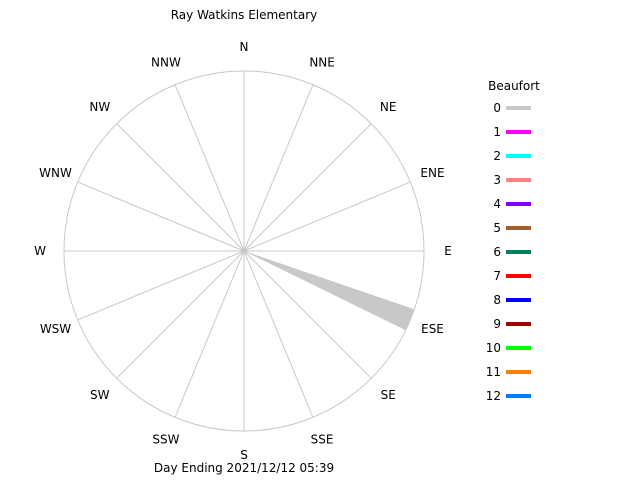 The height and width of the screenshot is (480, 640). Describe the element at coordinates (497, 228) in the screenshot. I see `legend-label-5: 5` at that location.